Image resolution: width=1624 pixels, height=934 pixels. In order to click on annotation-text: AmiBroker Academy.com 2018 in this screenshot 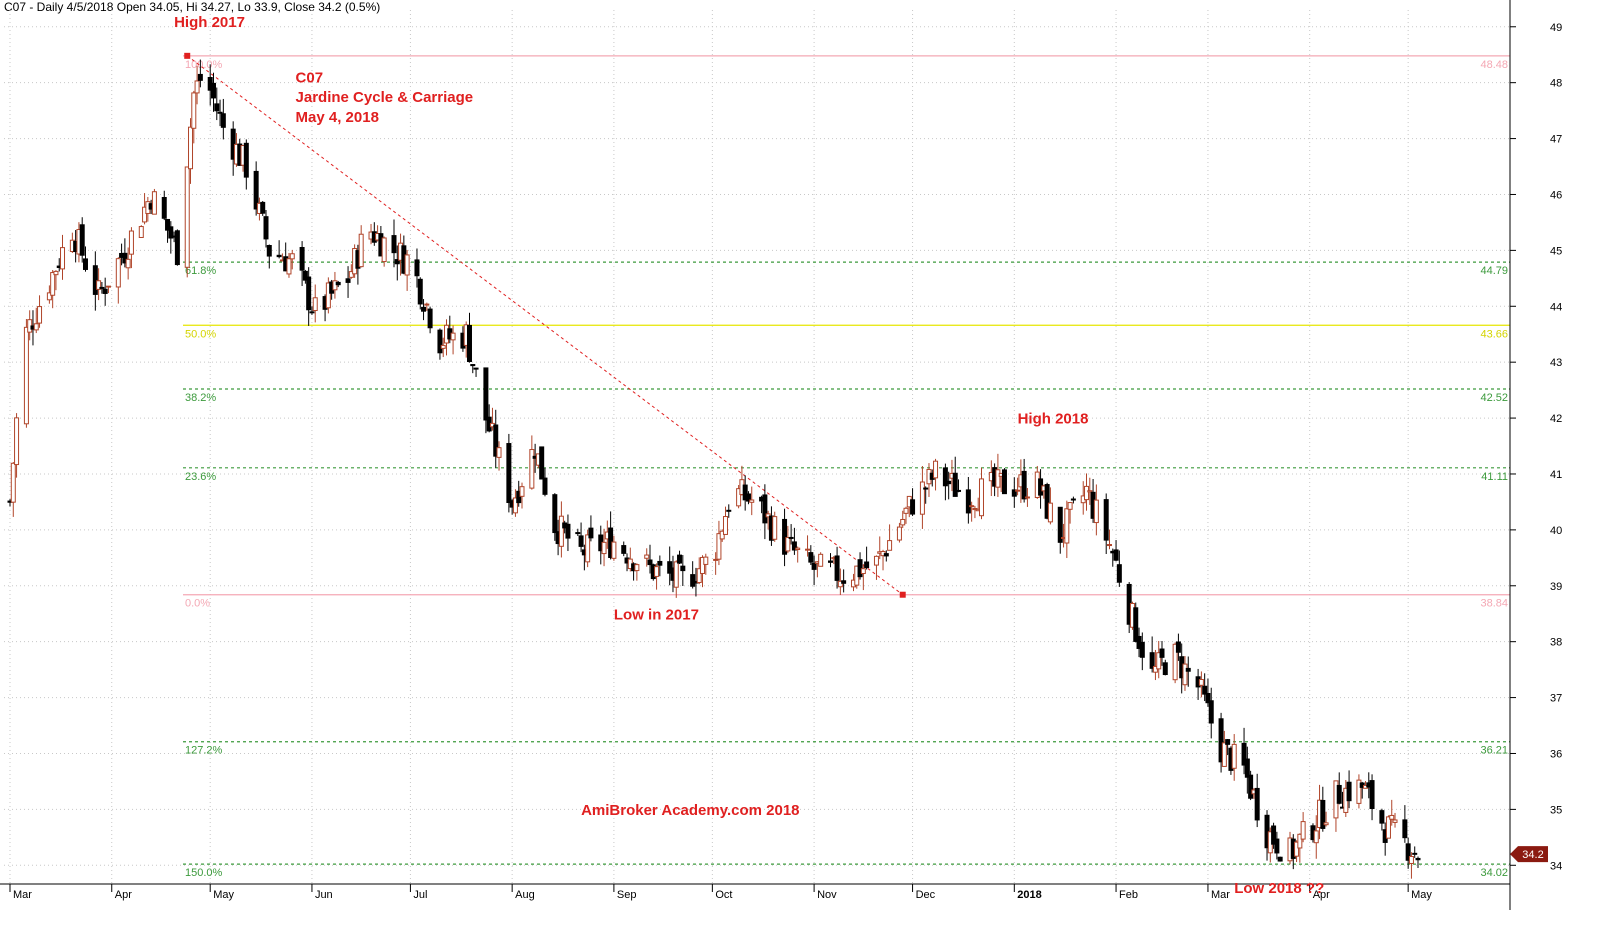, I will do `click(690, 810)`.